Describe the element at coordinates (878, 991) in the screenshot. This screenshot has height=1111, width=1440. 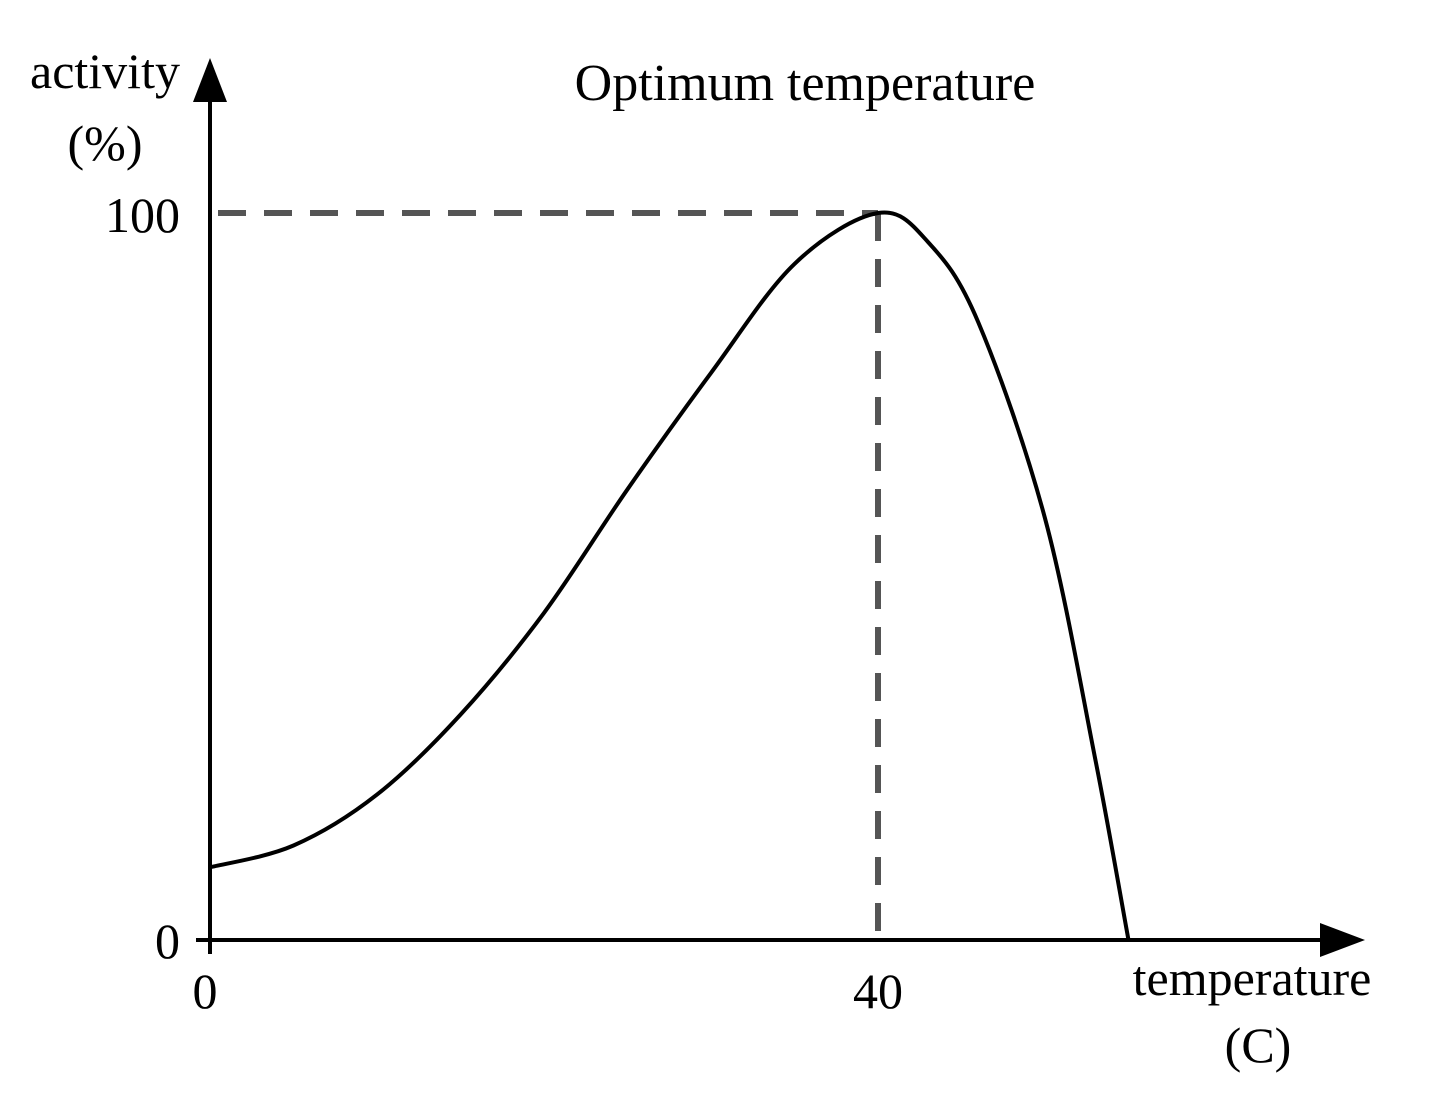
I see `x-tick-label-40: 40` at that location.